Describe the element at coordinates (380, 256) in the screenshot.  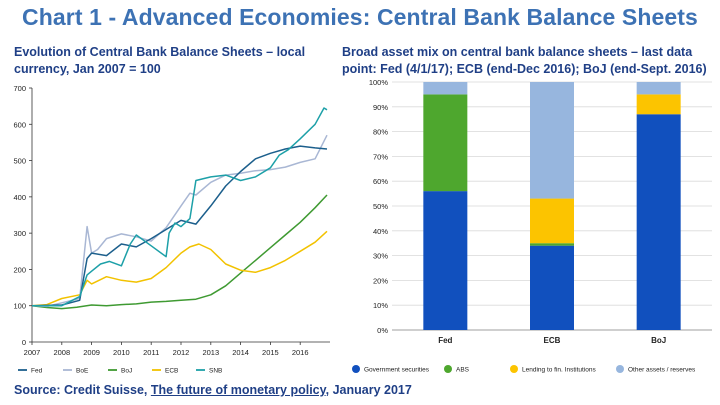
I see `y-tick-label: 30%` at that location.